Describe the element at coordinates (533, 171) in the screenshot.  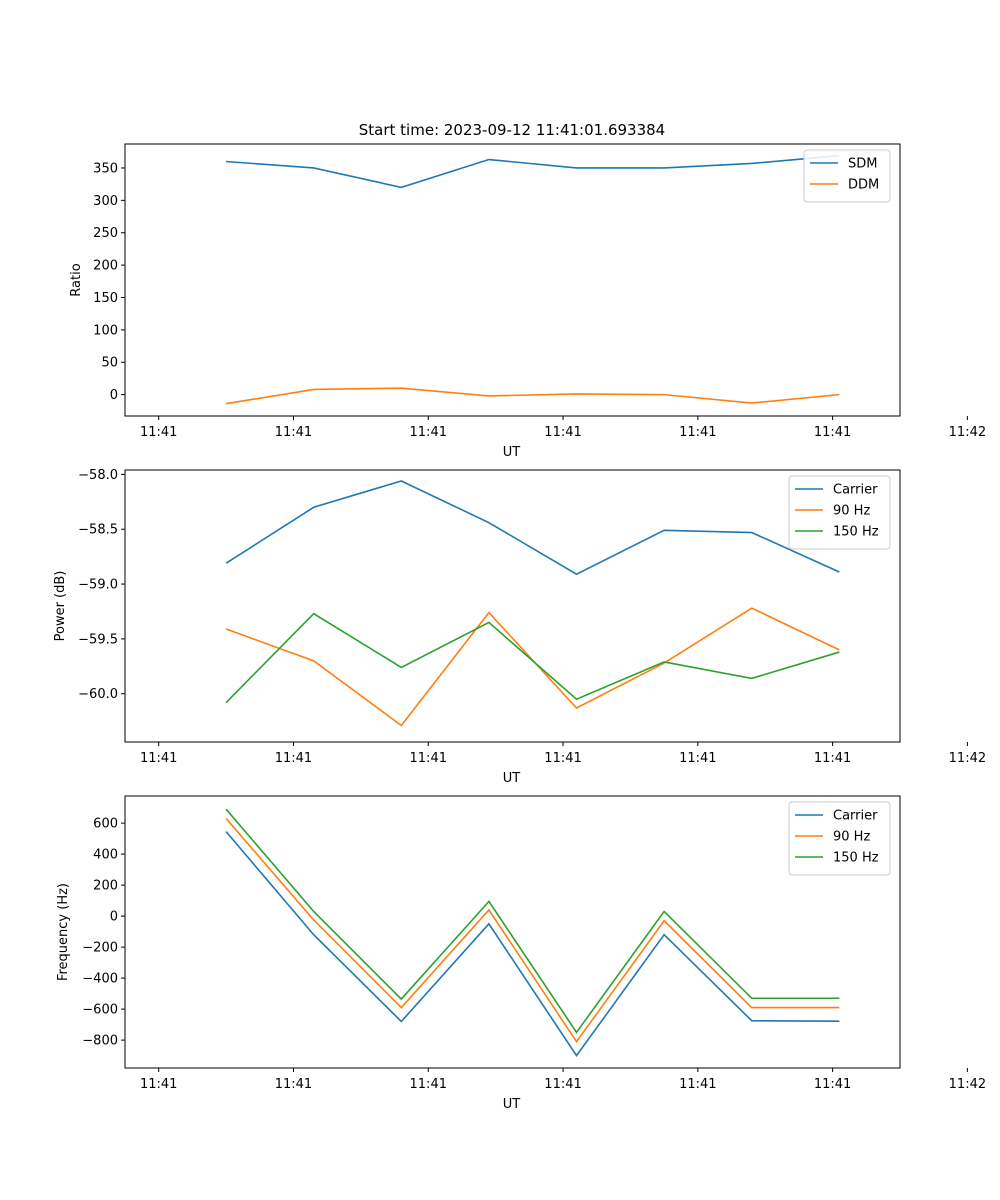
I see `series-line-sdm` at that location.